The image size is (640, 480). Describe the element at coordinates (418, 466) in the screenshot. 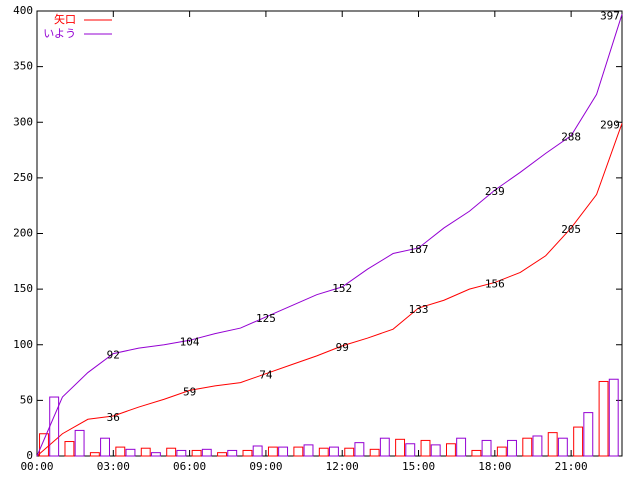

I see `x-tick-label: 15:00` at that location.